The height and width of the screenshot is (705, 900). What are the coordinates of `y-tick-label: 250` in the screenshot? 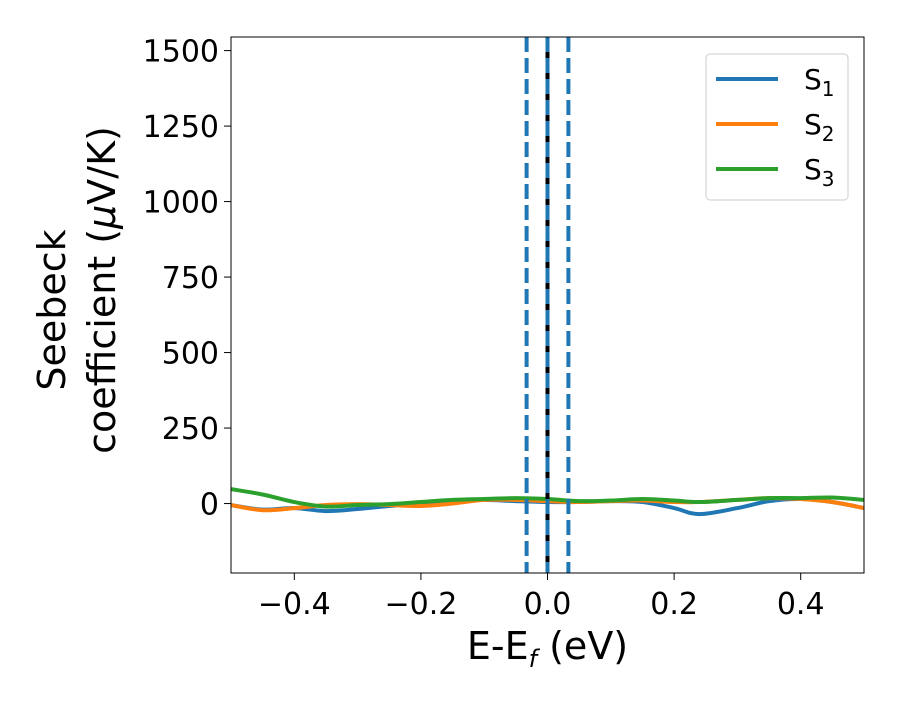 It's located at (190, 429).